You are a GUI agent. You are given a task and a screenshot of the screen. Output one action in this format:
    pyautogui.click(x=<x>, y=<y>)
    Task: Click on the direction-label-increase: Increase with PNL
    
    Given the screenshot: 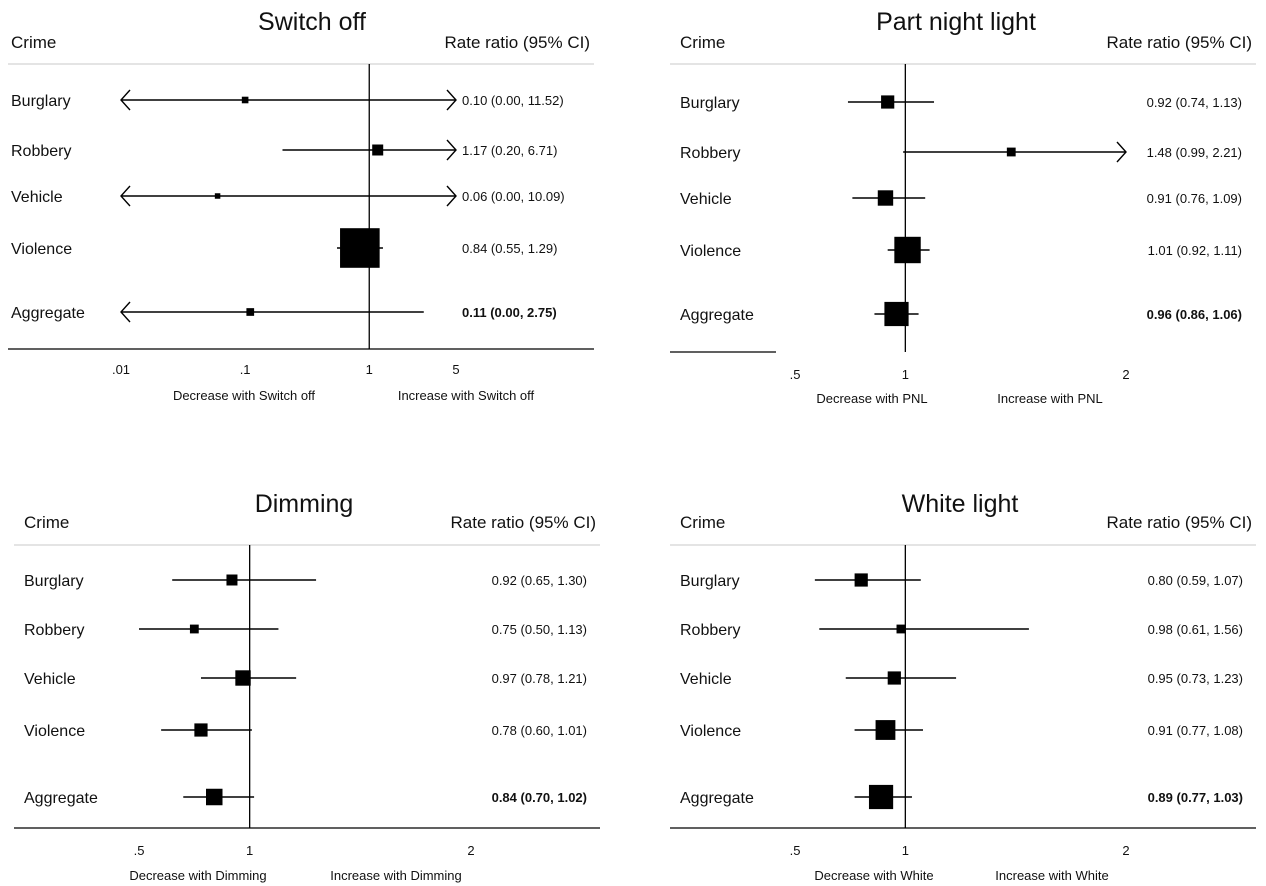 What is the action you would take?
    pyautogui.click(x=1050, y=398)
    